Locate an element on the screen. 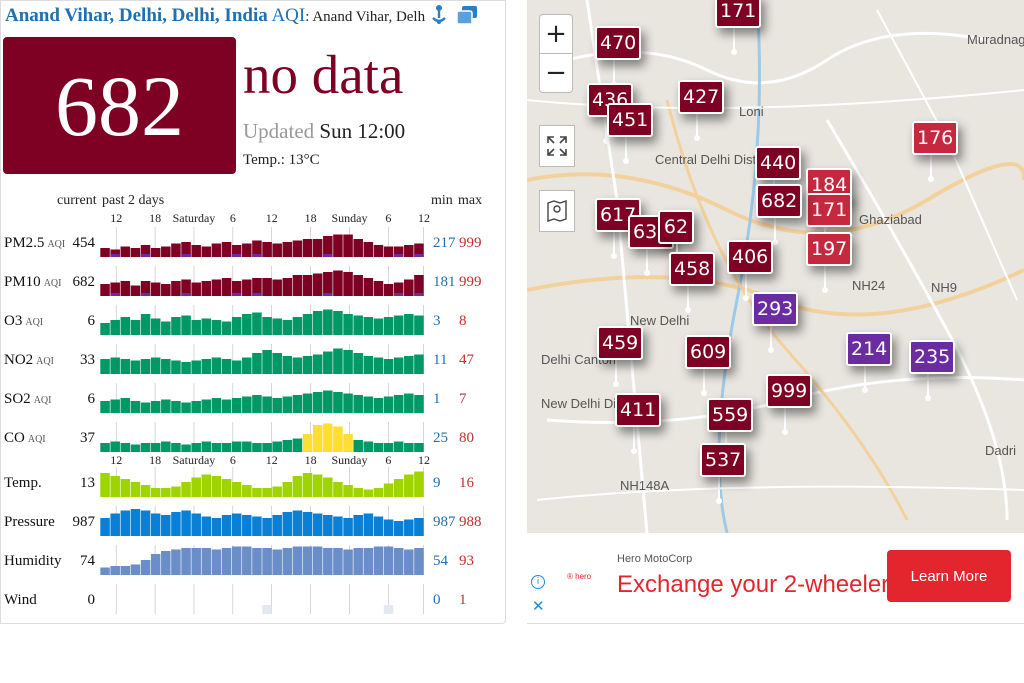 This screenshot has height=683, width=1024. row-wind: Wind 0 0 1 is located at coordinates (253, 599).